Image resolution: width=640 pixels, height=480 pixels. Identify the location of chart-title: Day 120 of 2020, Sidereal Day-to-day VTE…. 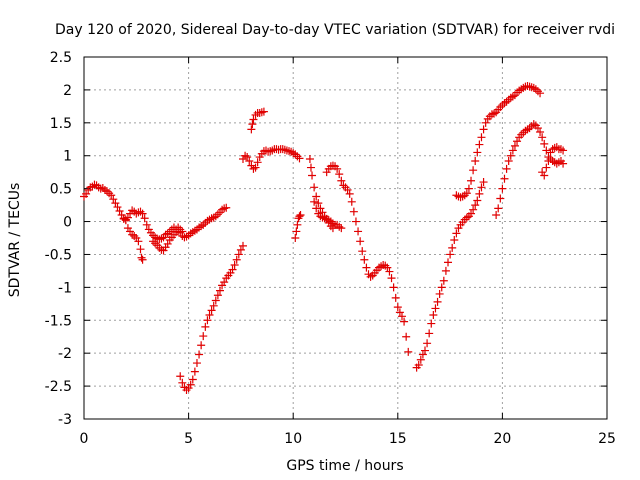
(335, 30).